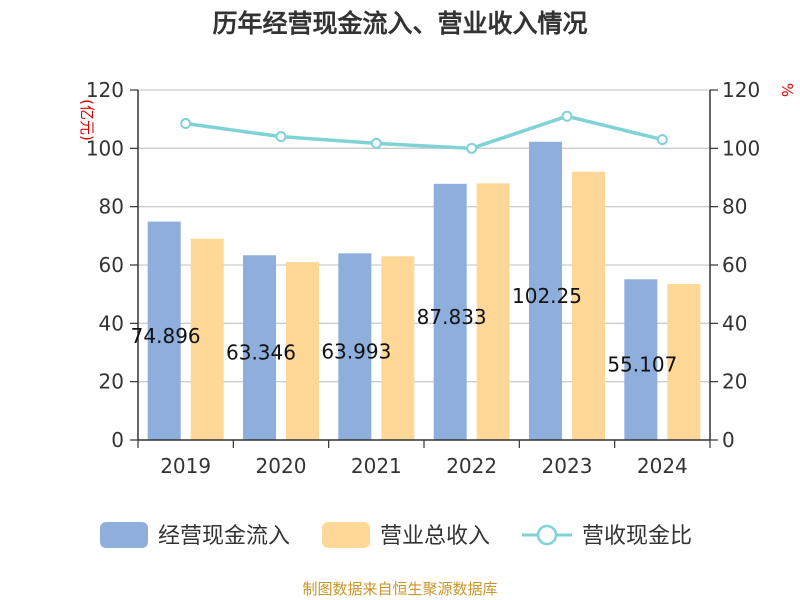 The image size is (800, 600). Describe the element at coordinates (734, 382) in the screenshot. I see `right-tick-label: 20` at that location.